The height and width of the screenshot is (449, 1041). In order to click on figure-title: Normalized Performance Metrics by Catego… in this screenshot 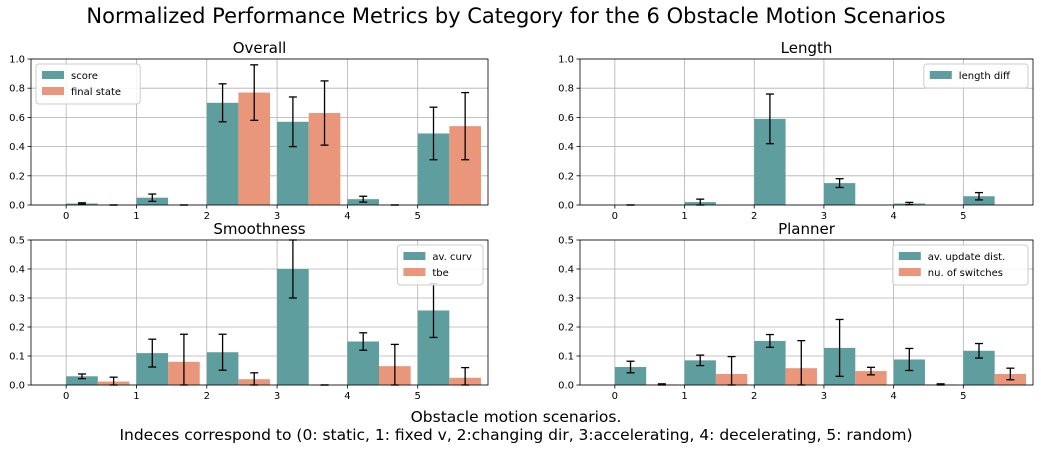, I will do `click(515, 16)`.